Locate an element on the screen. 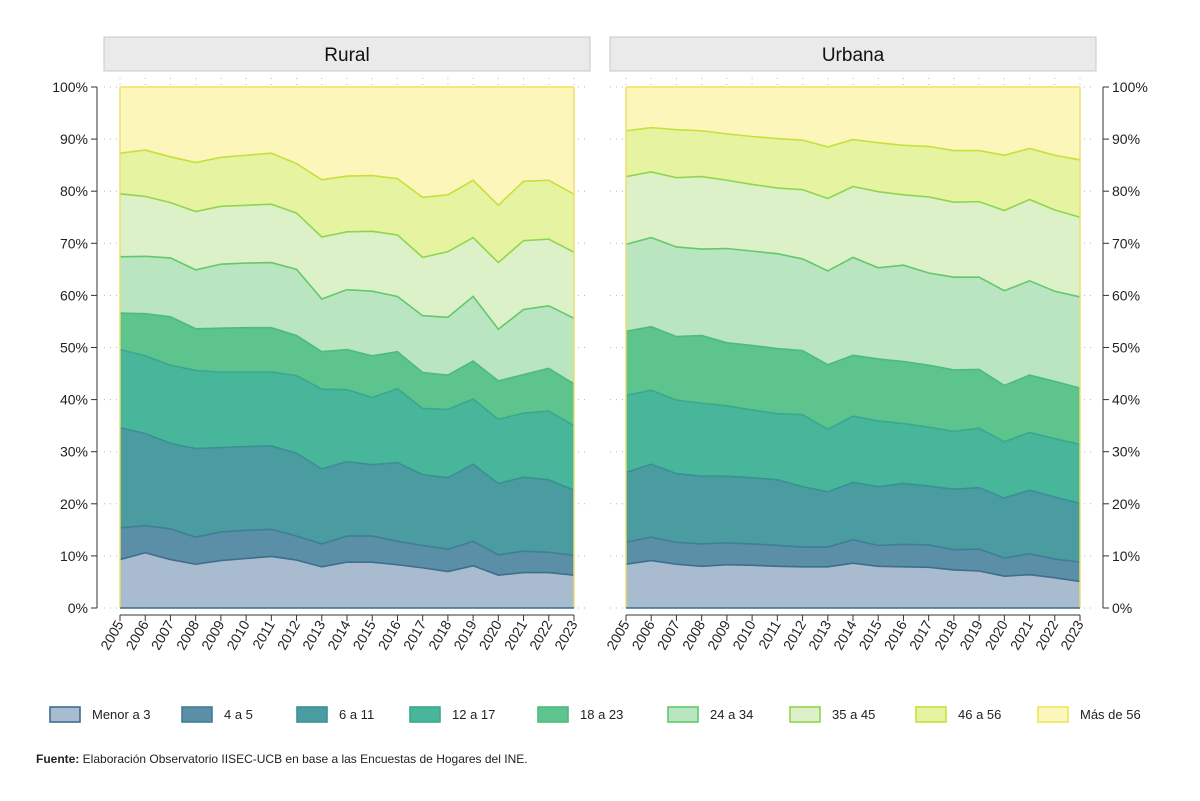 The height and width of the screenshot is (801, 1200). source-label: Fuente: is located at coordinates (58, 759).